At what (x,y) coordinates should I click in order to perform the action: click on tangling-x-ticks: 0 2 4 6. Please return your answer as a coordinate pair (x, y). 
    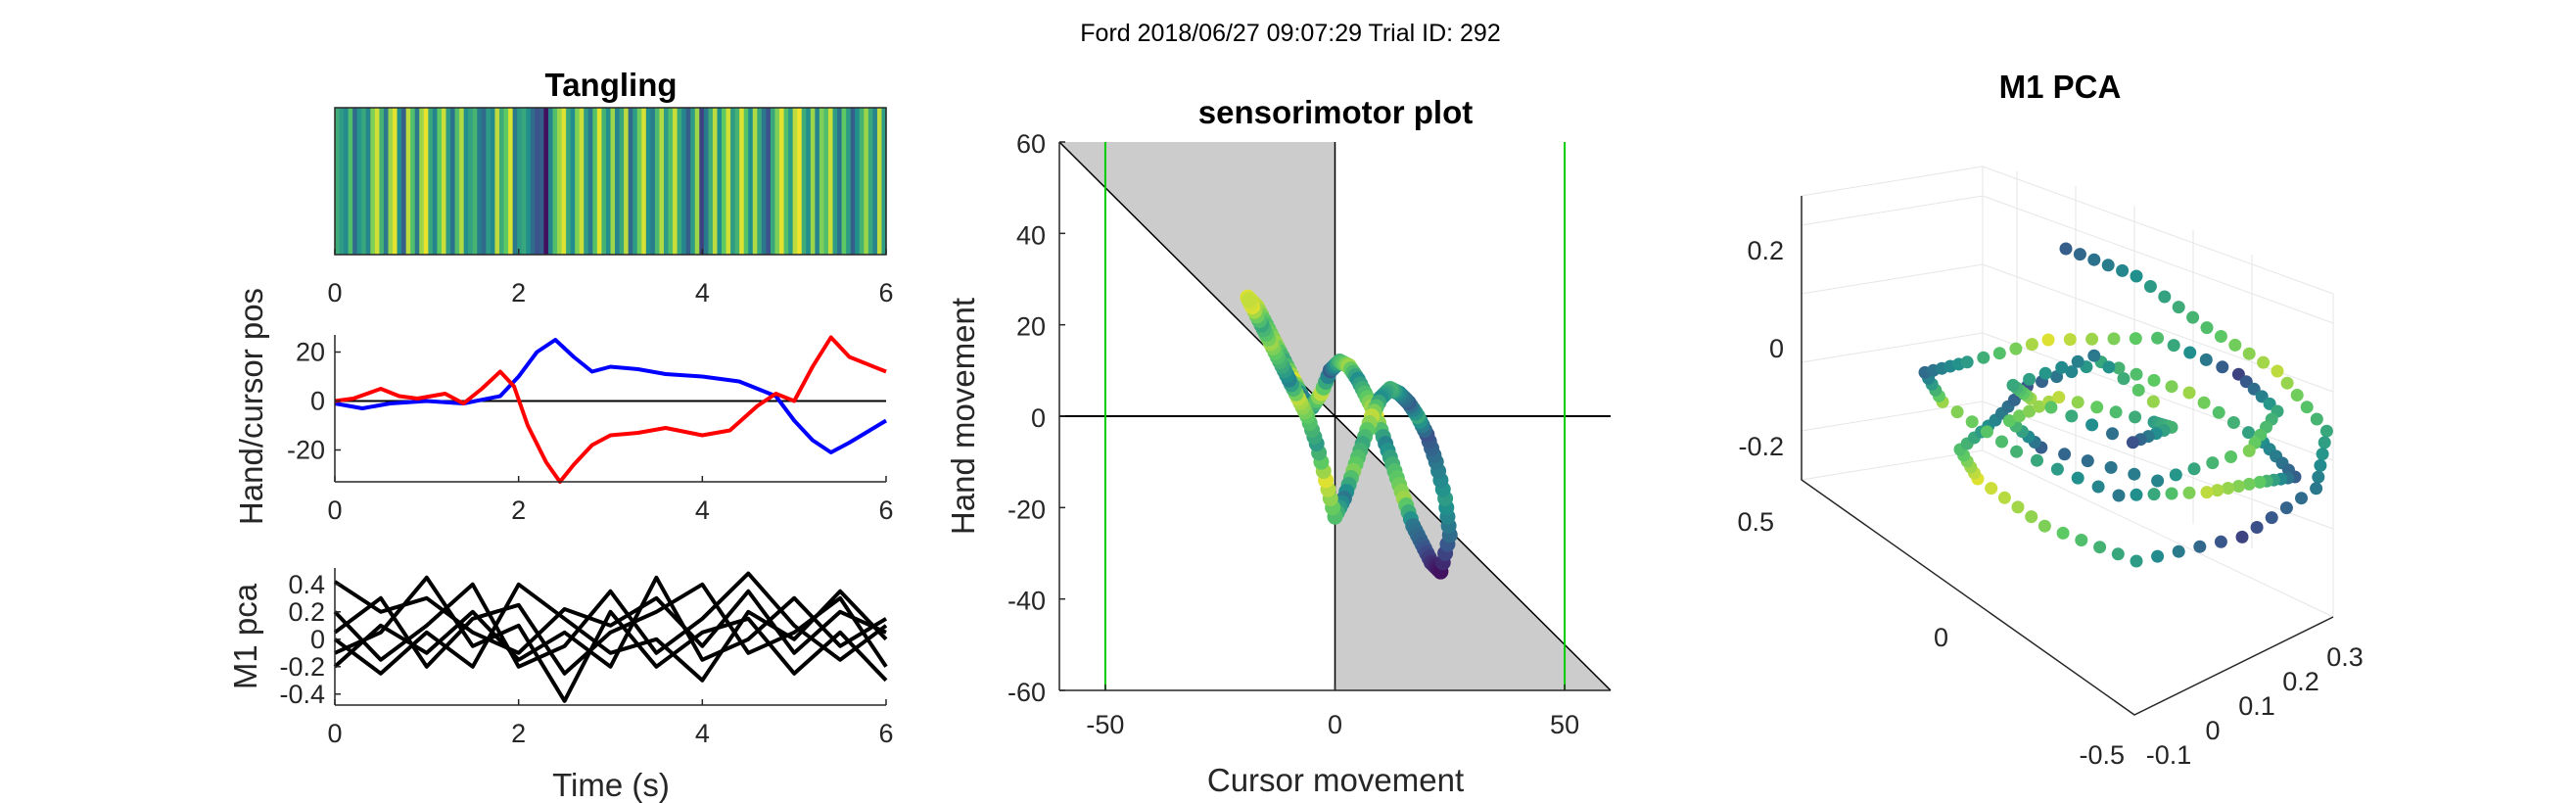
    Looking at the image, I should click on (611, 278).